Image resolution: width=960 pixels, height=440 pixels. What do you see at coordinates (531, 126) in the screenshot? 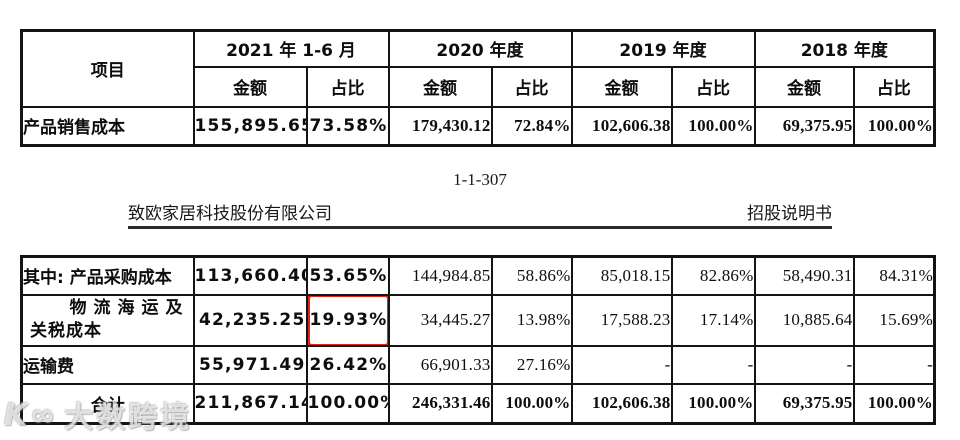
I see `cell-value: 72.84%` at bounding box center [531, 126].